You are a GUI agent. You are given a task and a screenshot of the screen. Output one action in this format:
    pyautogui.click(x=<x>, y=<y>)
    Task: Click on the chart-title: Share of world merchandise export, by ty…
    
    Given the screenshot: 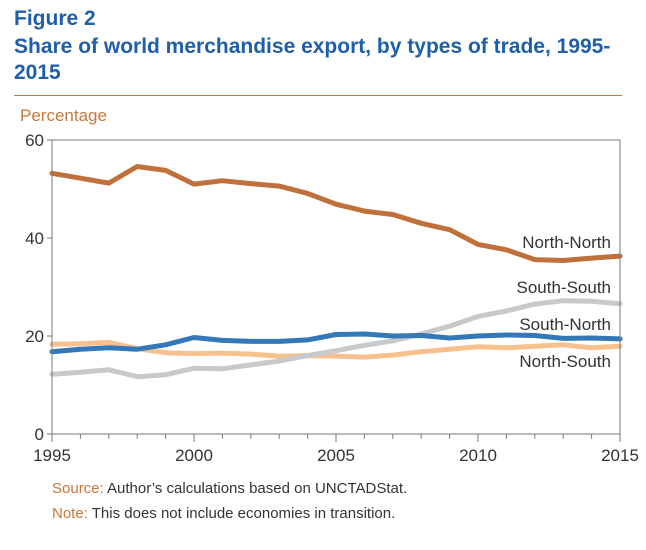 What is the action you would take?
    pyautogui.click(x=312, y=59)
    